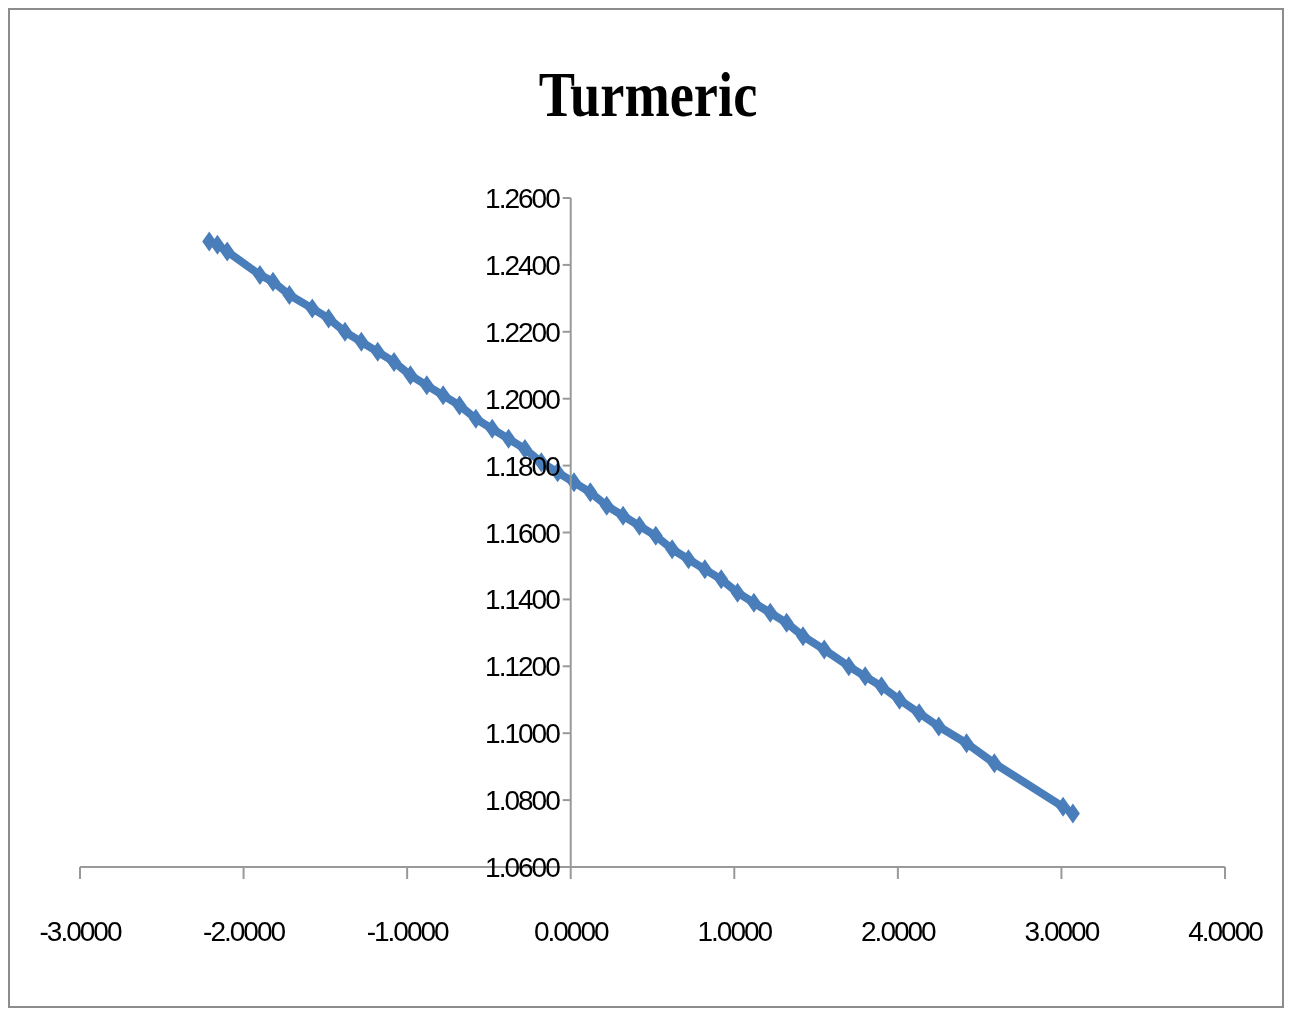  I want to click on y-tick-label: 1.1200, so click(523, 667).